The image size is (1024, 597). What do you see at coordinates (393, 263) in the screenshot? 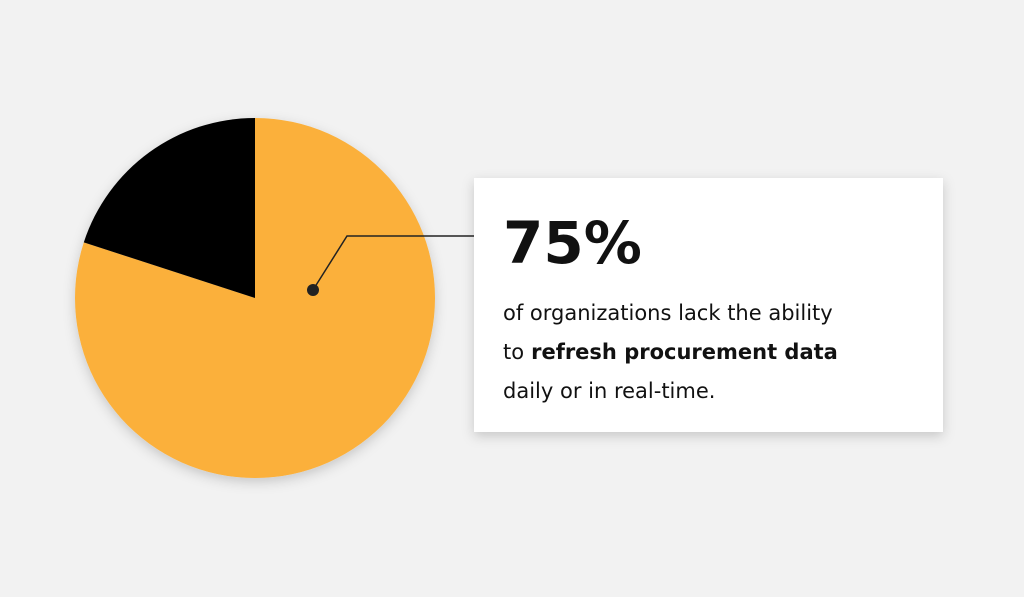
I see `leader-line` at bounding box center [393, 263].